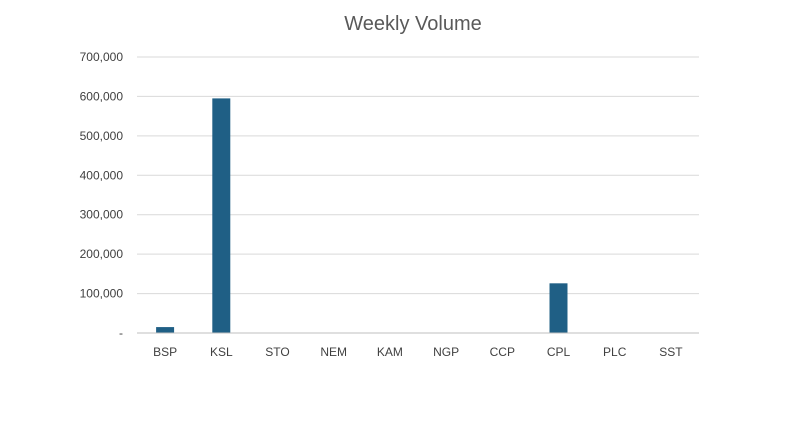 The image size is (793, 446). What do you see at coordinates (121, 333) in the screenshot?
I see `y-tick-label: -` at bounding box center [121, 333].